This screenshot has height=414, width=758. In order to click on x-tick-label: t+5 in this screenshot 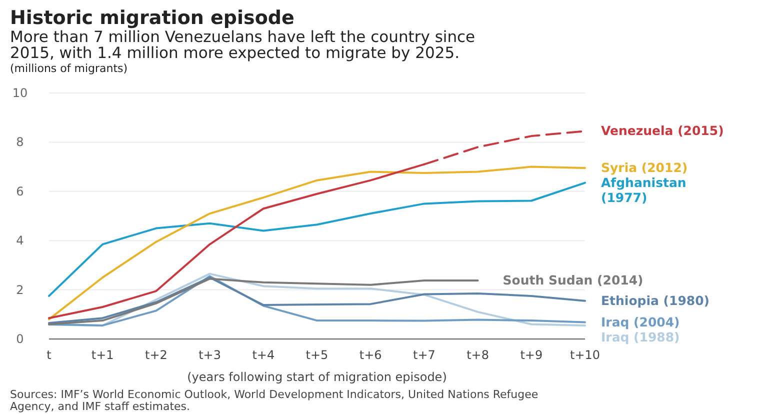, I will do `click(317, 355)`.